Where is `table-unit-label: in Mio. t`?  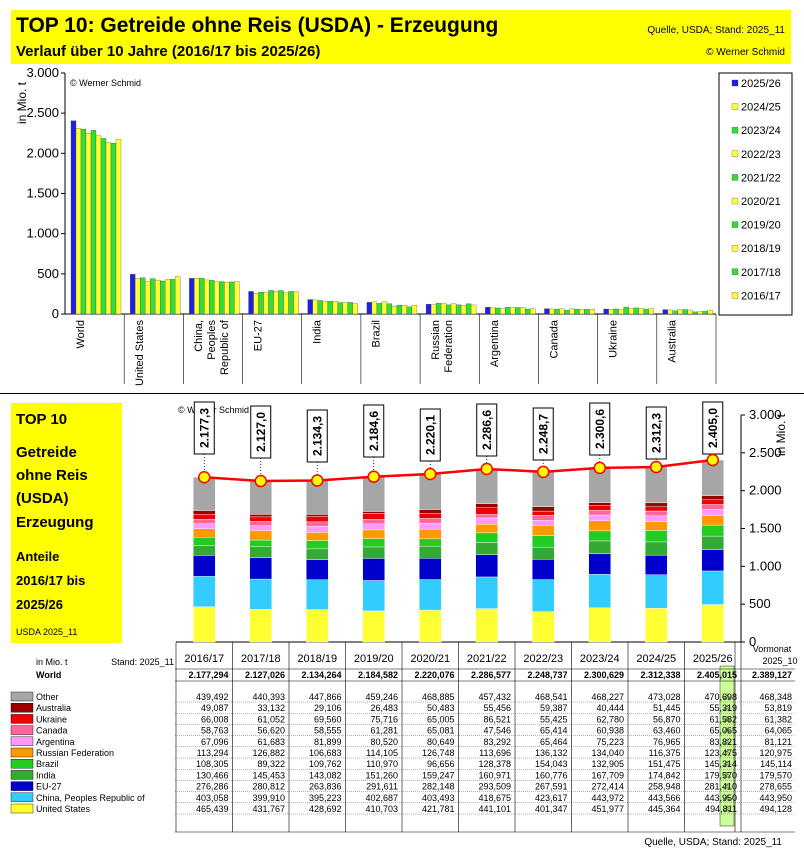 table-unit-label: in Mio. t is located at coordinates (52, 662).